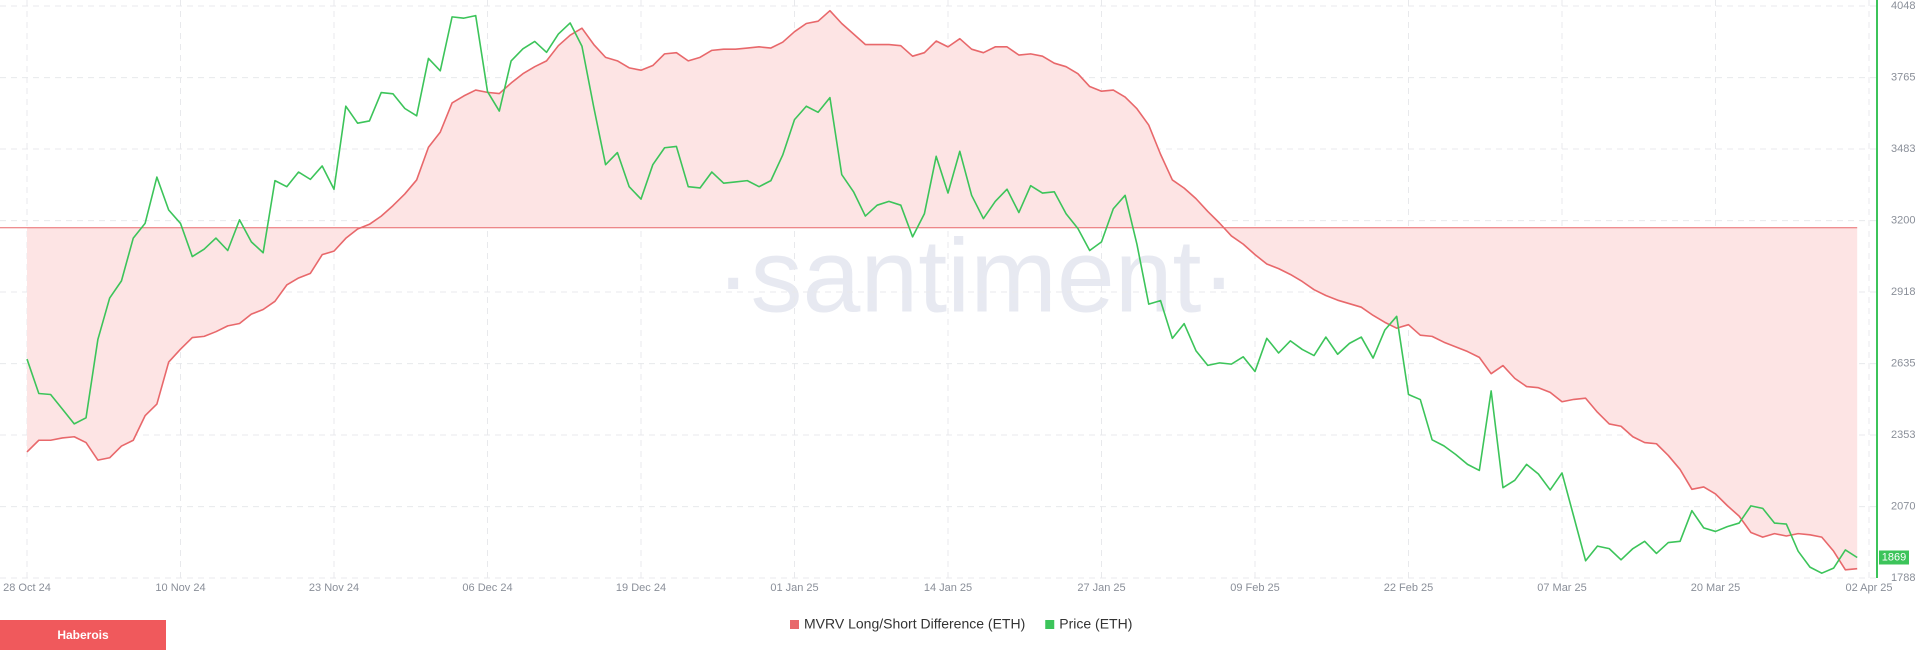 Image resolution: width=1920 pixels, height=655 pixels. Describe the element at coordinates (1903, 435) in the screenshot. I see `y2-tick-label: 2353` at that location.